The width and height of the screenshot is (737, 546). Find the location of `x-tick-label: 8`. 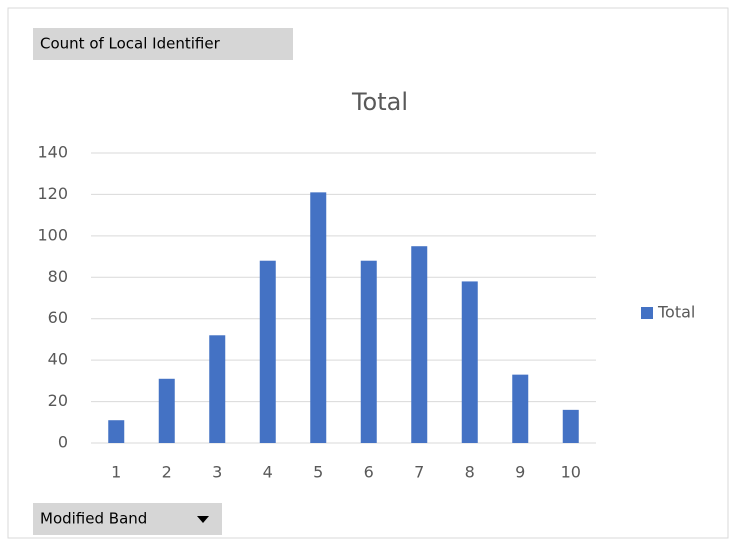

x-tick-label: 8 is located at coordinates (470, 472).